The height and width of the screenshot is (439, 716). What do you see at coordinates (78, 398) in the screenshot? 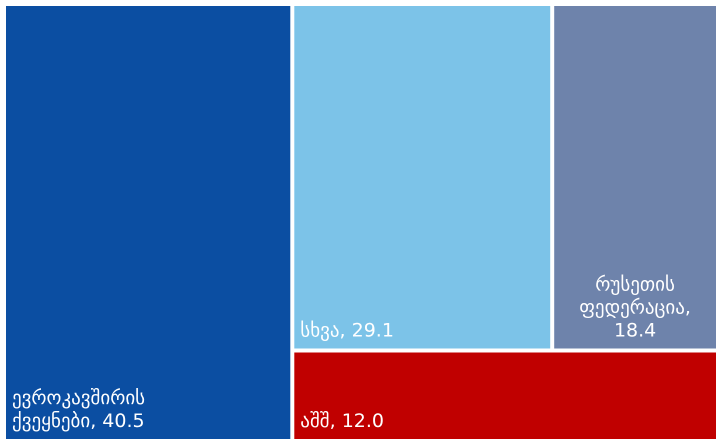
I see `tile-label: ევროკავშირის` at bounding box center [78, 398].